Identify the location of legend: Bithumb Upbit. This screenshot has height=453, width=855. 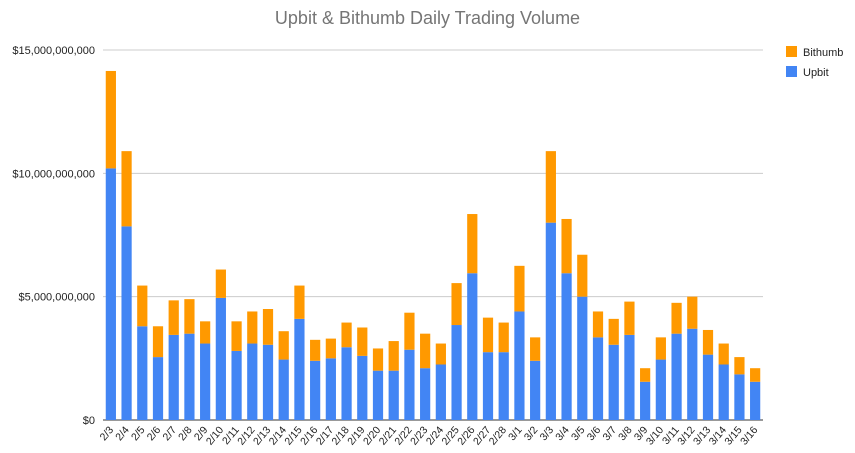
(814, 62).